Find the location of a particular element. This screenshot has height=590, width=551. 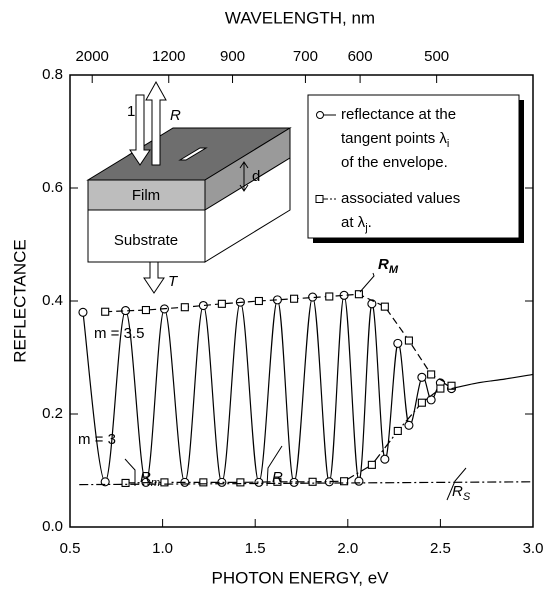

legend-text: of the envelope. is located at coordinates (394, 162).